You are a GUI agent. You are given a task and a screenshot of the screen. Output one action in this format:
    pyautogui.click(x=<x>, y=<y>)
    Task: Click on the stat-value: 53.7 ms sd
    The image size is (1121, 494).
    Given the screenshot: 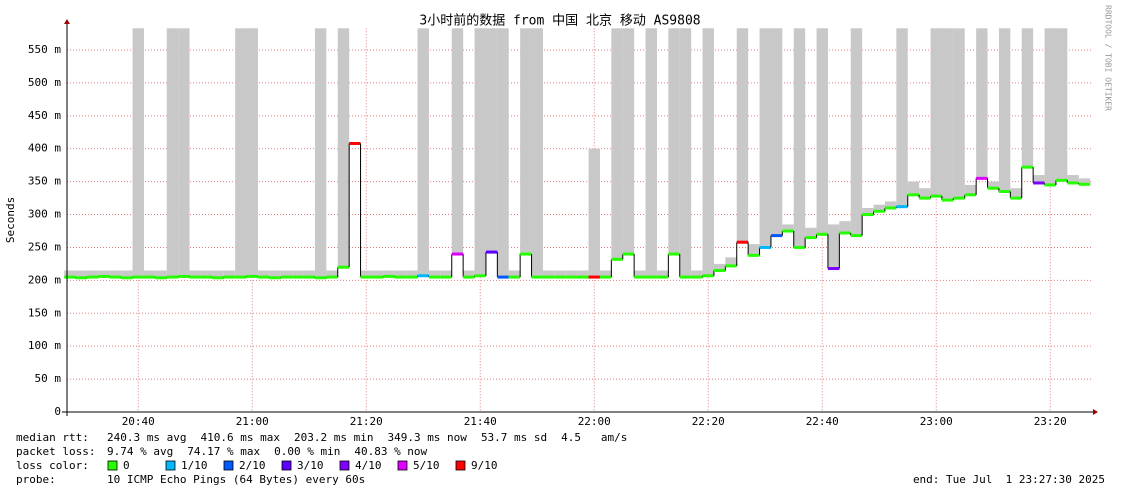 What is the action you would take?
    pyautogui.click(x=514, y=437)
    